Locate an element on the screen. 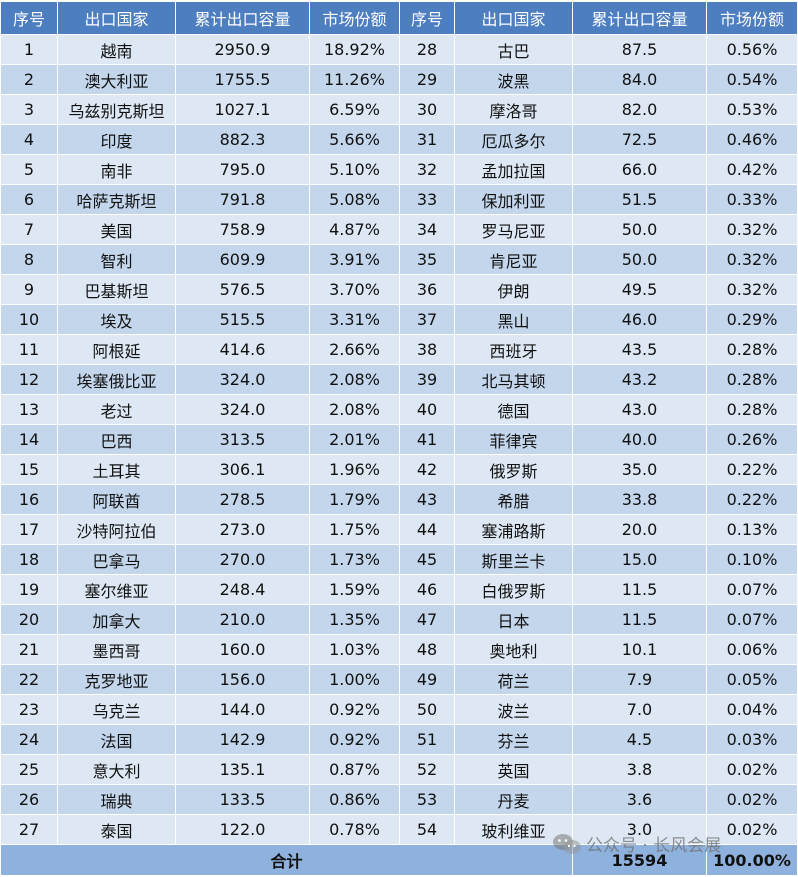 The width and height of the screenshot is (798, 877). share-cell: 1.75% is located at coordinates (354, 529).